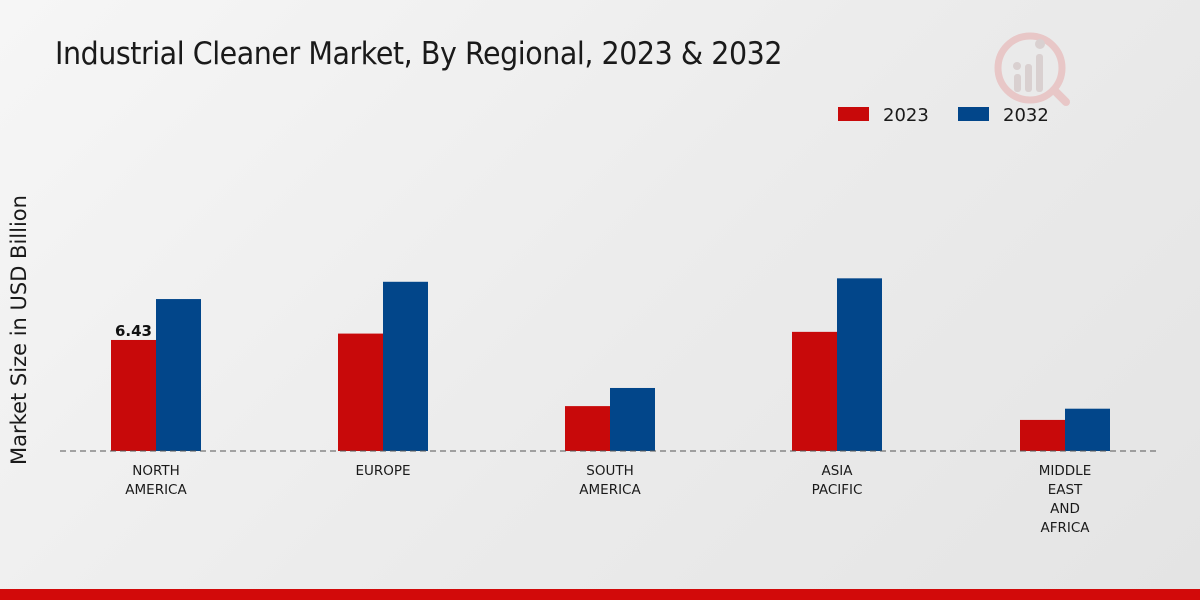  Describe the element at coordinates (610, 480) in the screenshot. I see `x-tick-label: SOUTH AMERICA` at that location.